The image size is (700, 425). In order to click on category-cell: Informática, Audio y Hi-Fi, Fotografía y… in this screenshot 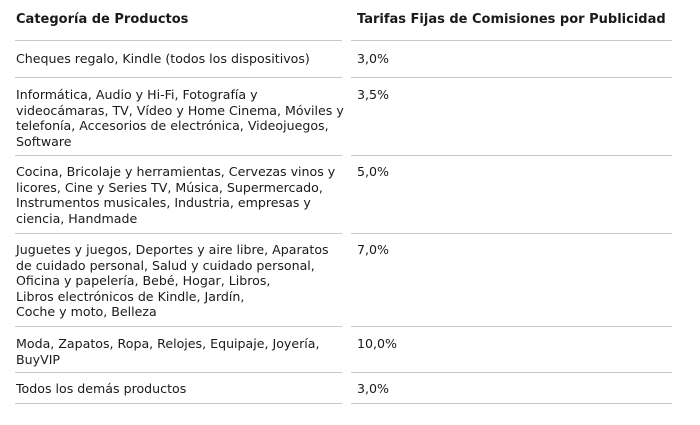, I will do `click(180, 118)`.